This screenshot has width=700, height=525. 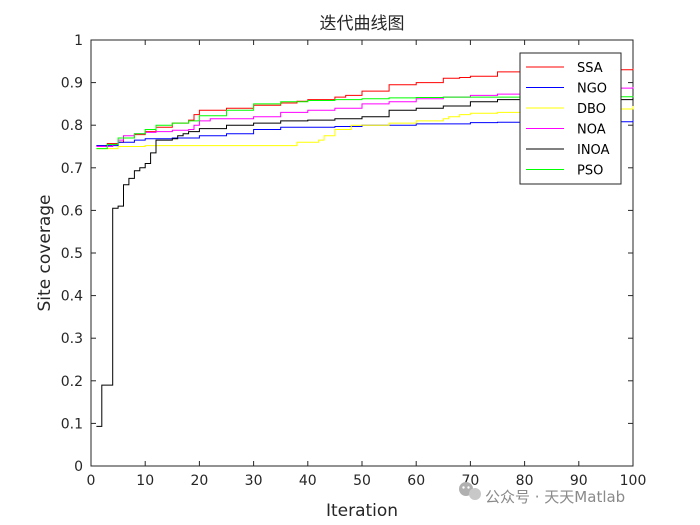 What do you see at coordinates (470, 491) in the screenshot?
I see `wechat-icon` at bounding box center [470, 491].